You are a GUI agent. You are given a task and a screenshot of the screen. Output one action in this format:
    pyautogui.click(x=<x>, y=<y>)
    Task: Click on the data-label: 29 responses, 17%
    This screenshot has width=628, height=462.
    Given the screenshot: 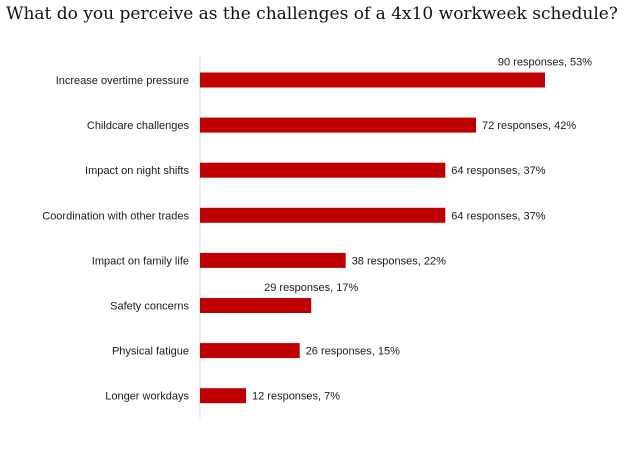 What is the action you would take?
    pyautogui.click(x=311, y=288)
    